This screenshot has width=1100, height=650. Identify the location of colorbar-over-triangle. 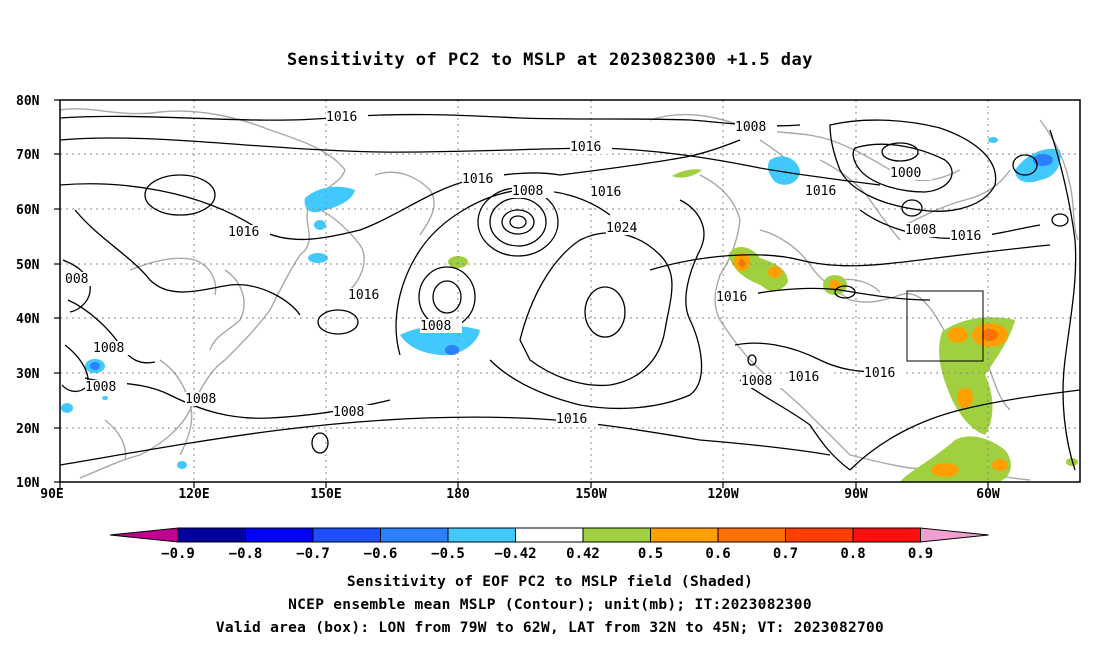
(954, 535).